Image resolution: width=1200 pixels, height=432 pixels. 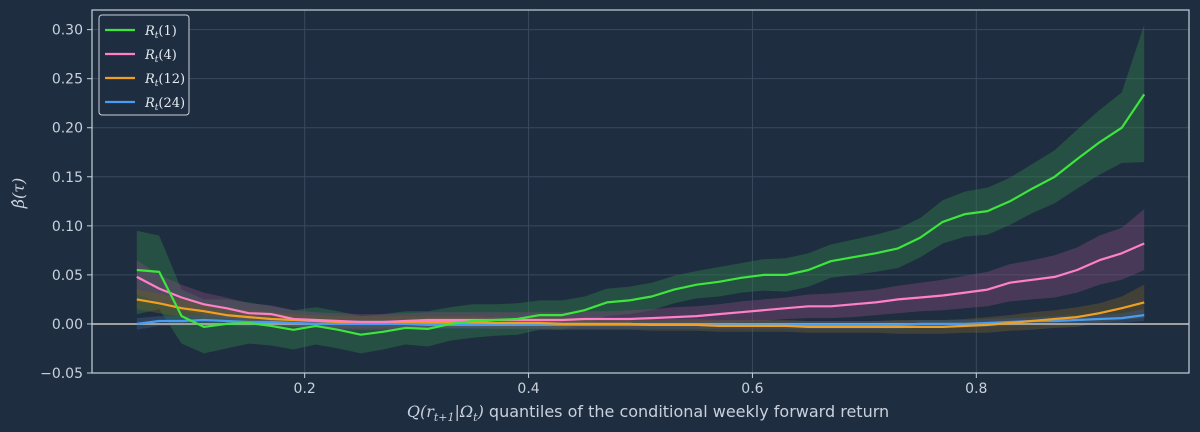 What do you see at coordinates (305, 389) in the screenshot?
I see `x-tick-label: 0.2` at bounding box center [305, 389].